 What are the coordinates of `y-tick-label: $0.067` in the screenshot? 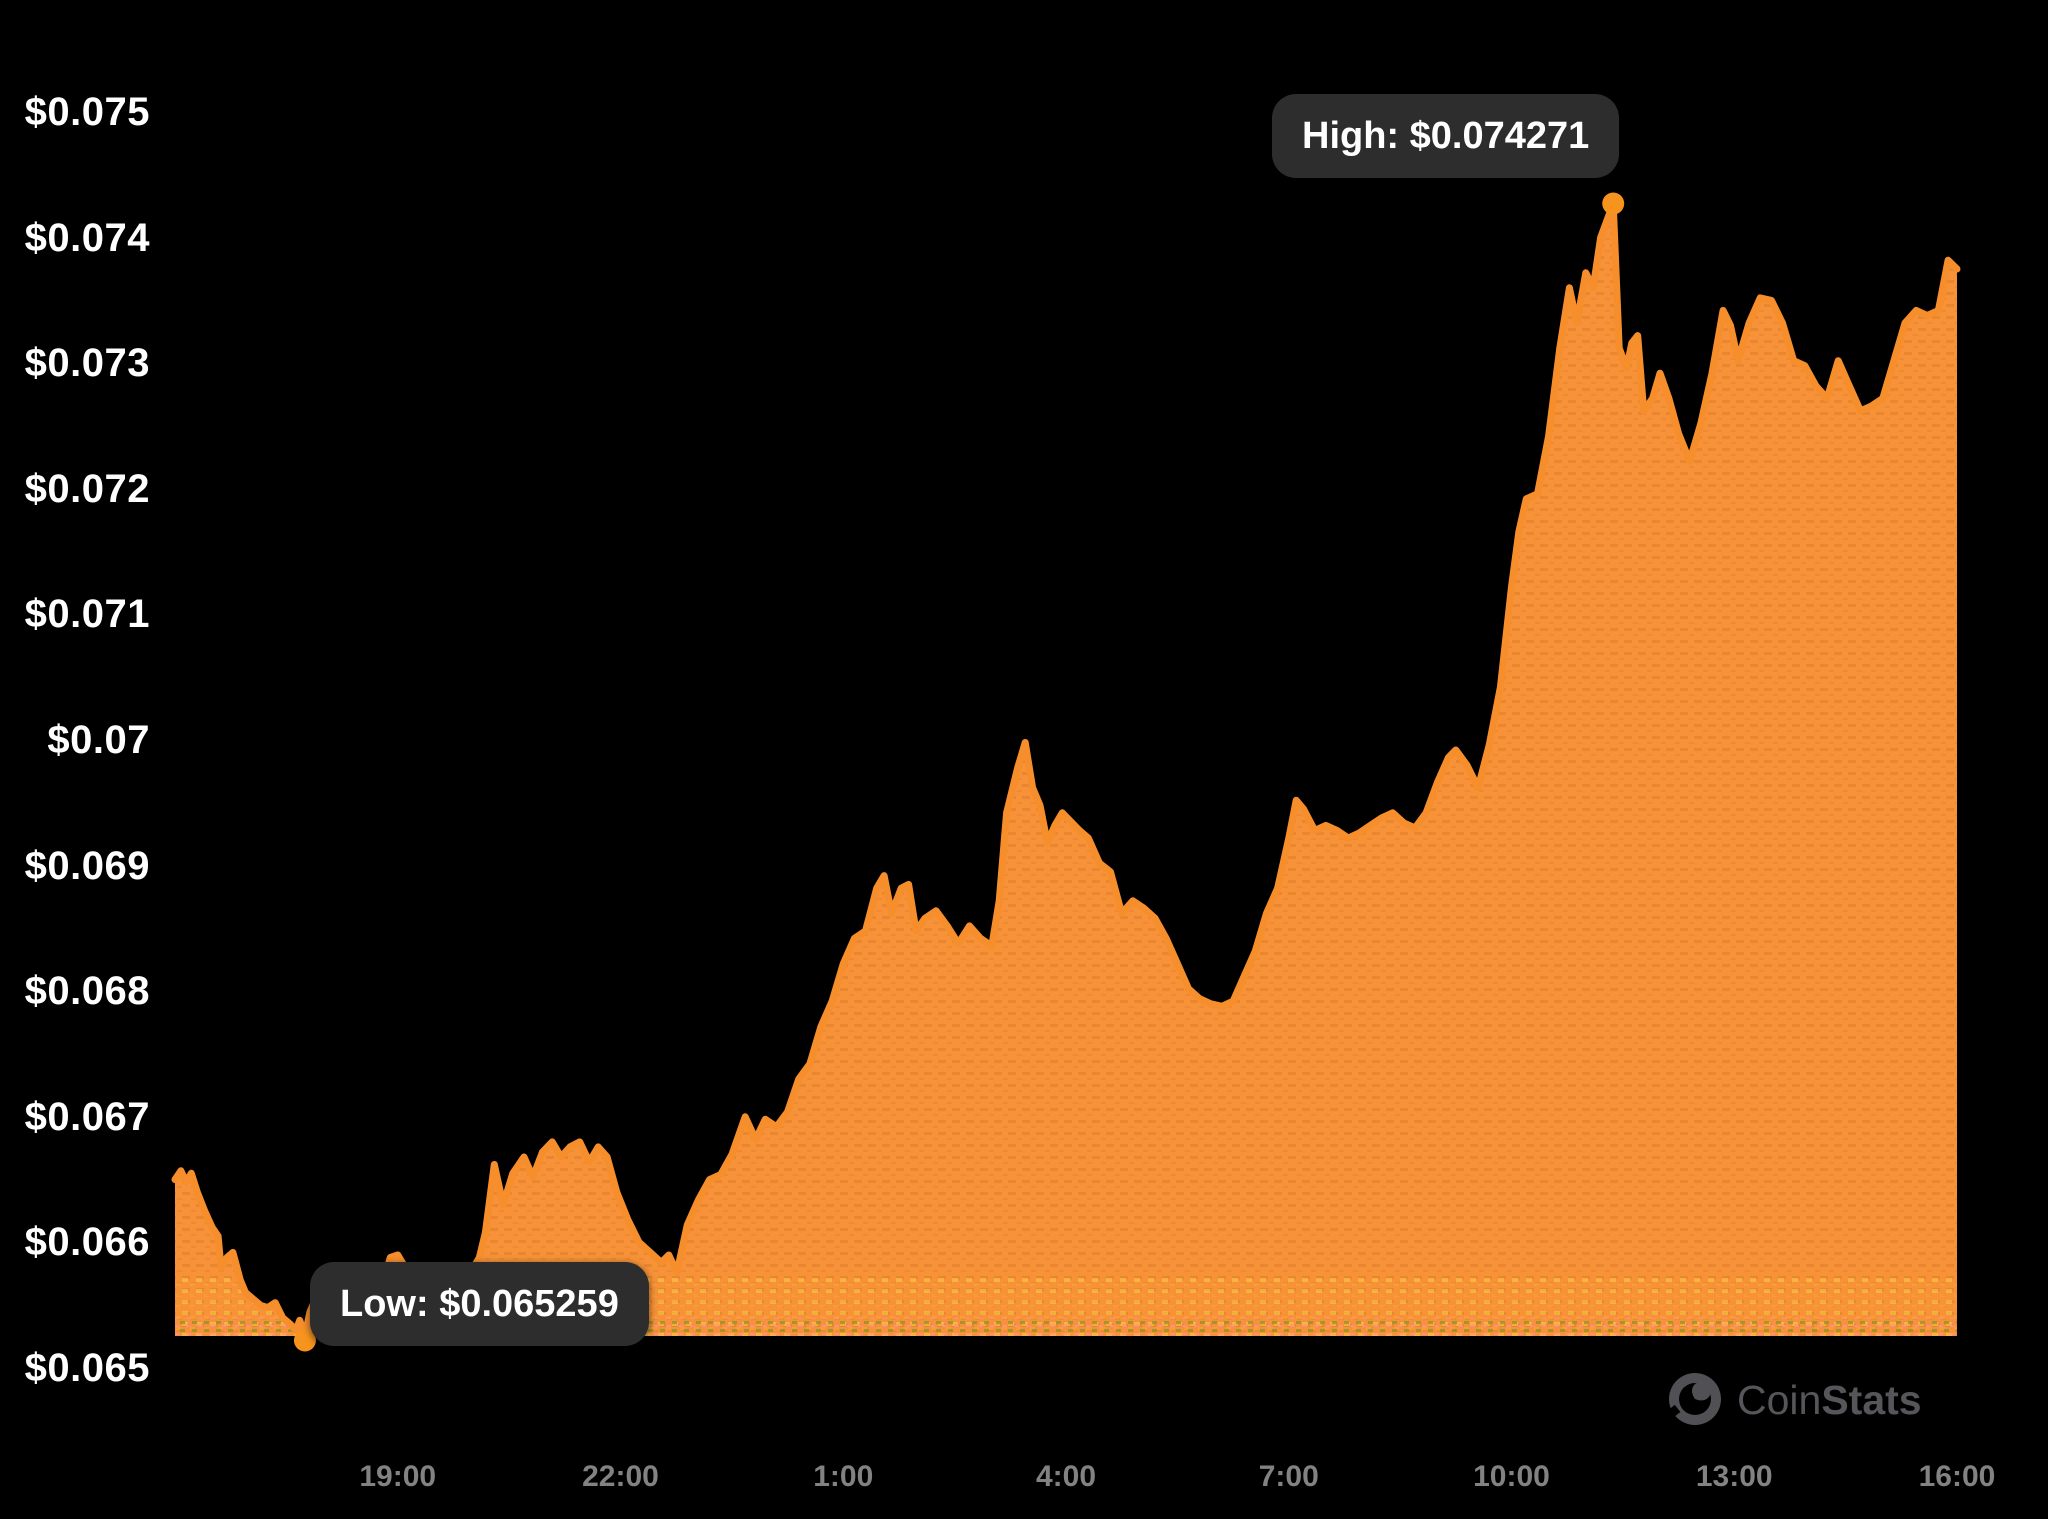 It's located at (87, 1116).